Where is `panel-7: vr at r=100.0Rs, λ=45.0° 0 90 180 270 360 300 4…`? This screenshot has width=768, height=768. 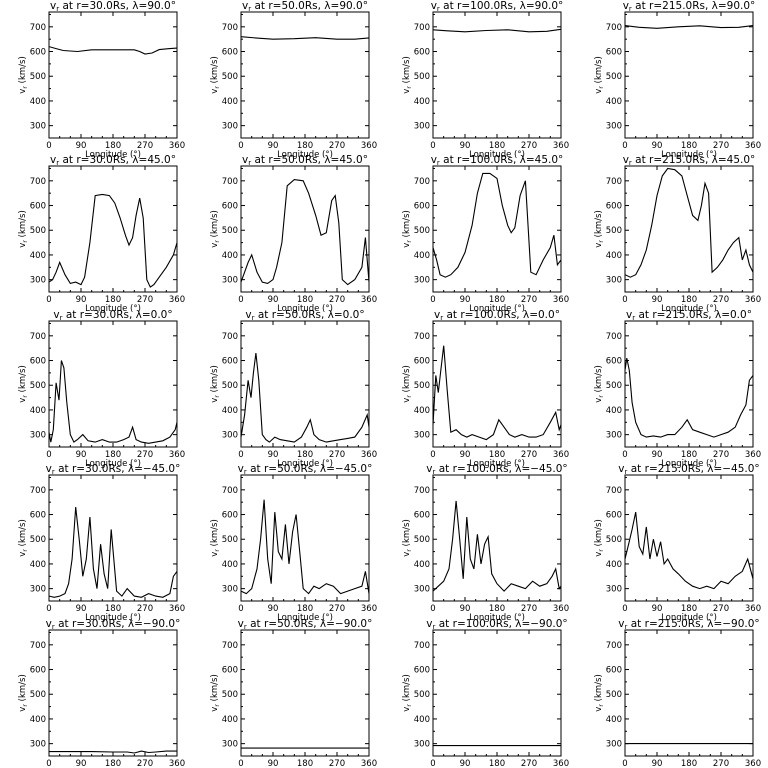 panel-7: vr at r=100.0Rs, λ=45.0° 0 90 180 270 360 300 4… is located at coordinates (485, 234).